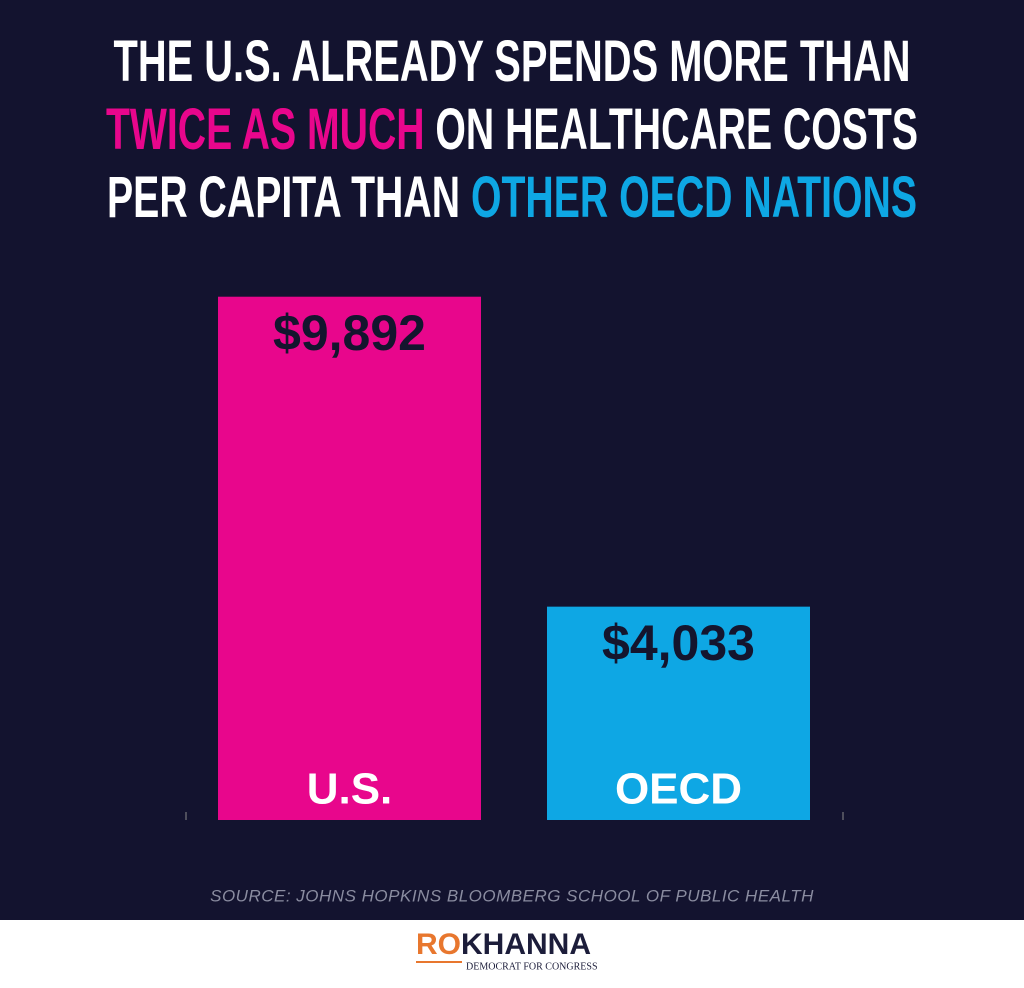  I want to click on chart-title-line: PER CAPITA THAN OTHER OECD NATIONS, so click(512, 197).